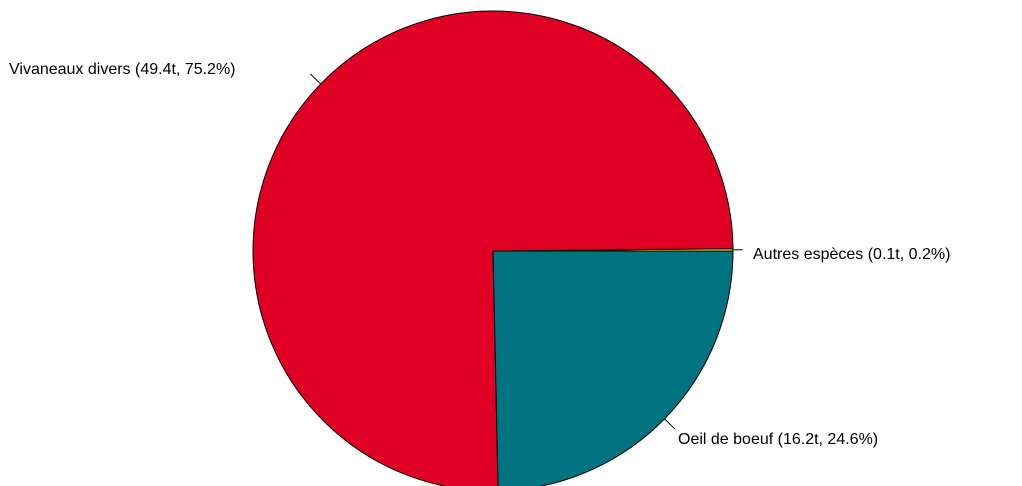 This screenshot has width=1022, height=486. What do you see at coordinates (670, 424) in the screenshot?
I see `leader-line-oeil-de-boeuf` at bounding box center [670, 424].